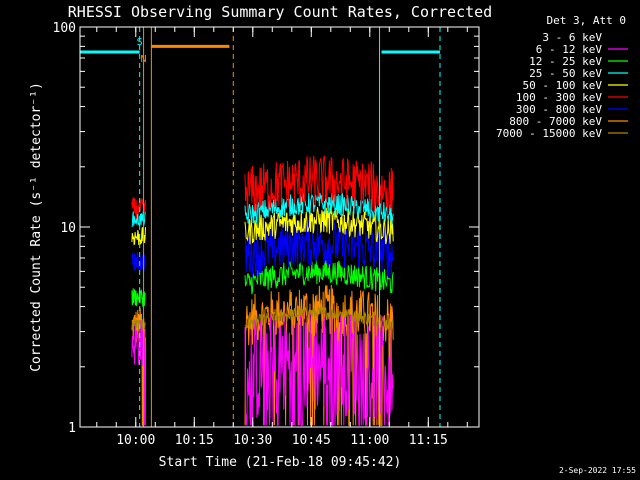 This screenshot has height=480, width=640. I want to click on x-tick-label: 10:30, so click(252, 440).